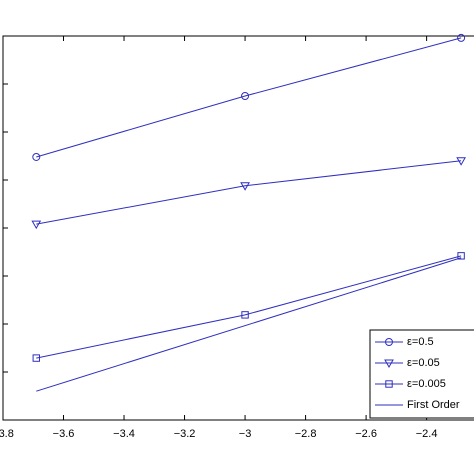  I want to click on legend-label: ε=0.5, so click(420, 342).